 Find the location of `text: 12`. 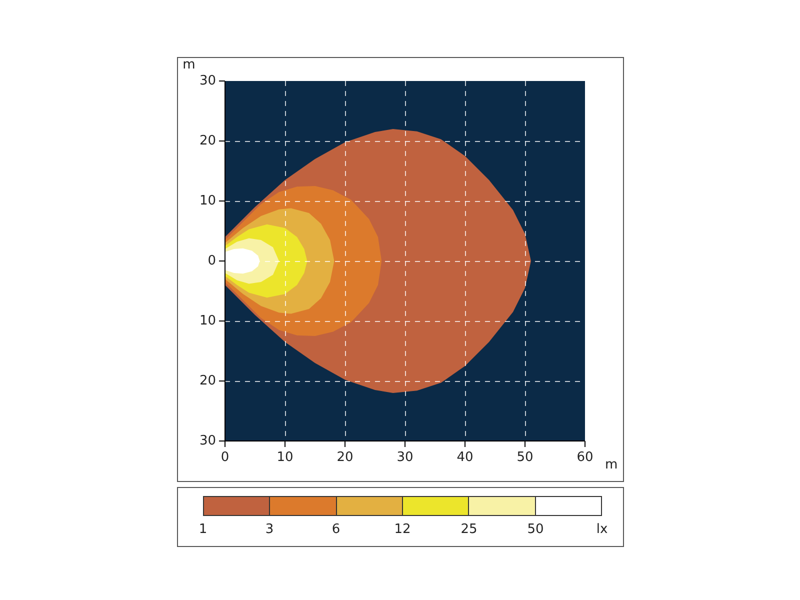

text: 12 is located at coordinates (402, 529).